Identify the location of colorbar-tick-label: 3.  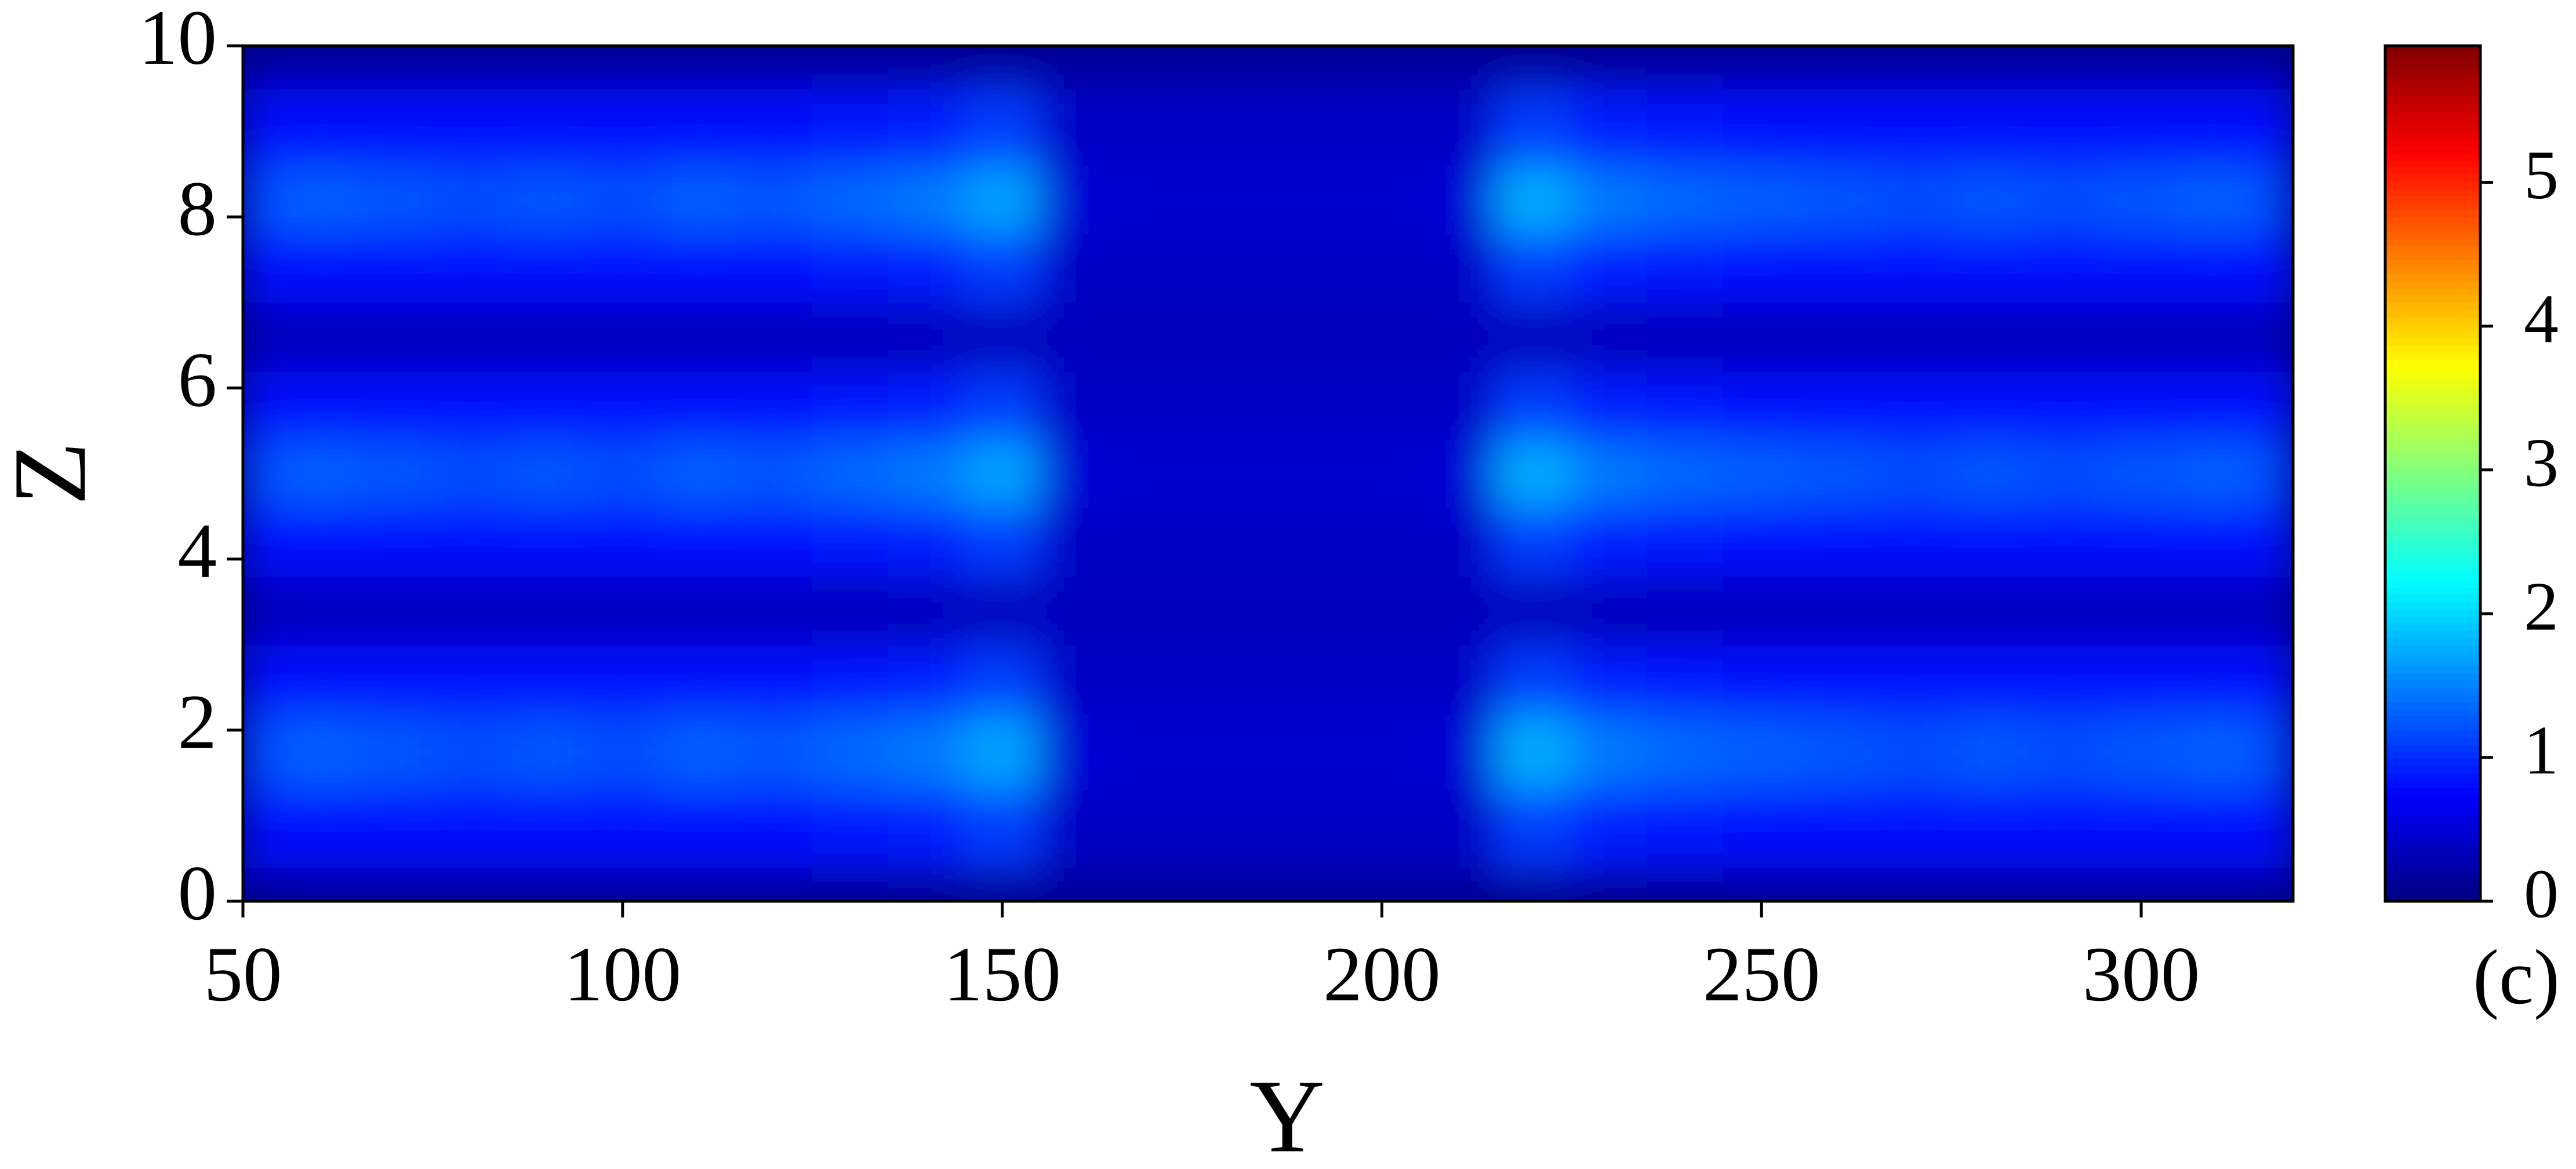
(2541, 462).